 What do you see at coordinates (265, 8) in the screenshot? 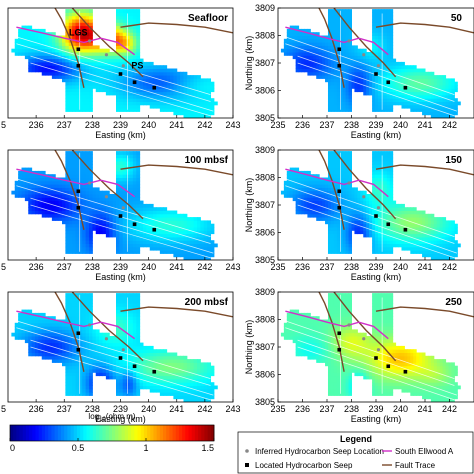
I see `y-tick-label: 3809` at bounding box center [265, 8].